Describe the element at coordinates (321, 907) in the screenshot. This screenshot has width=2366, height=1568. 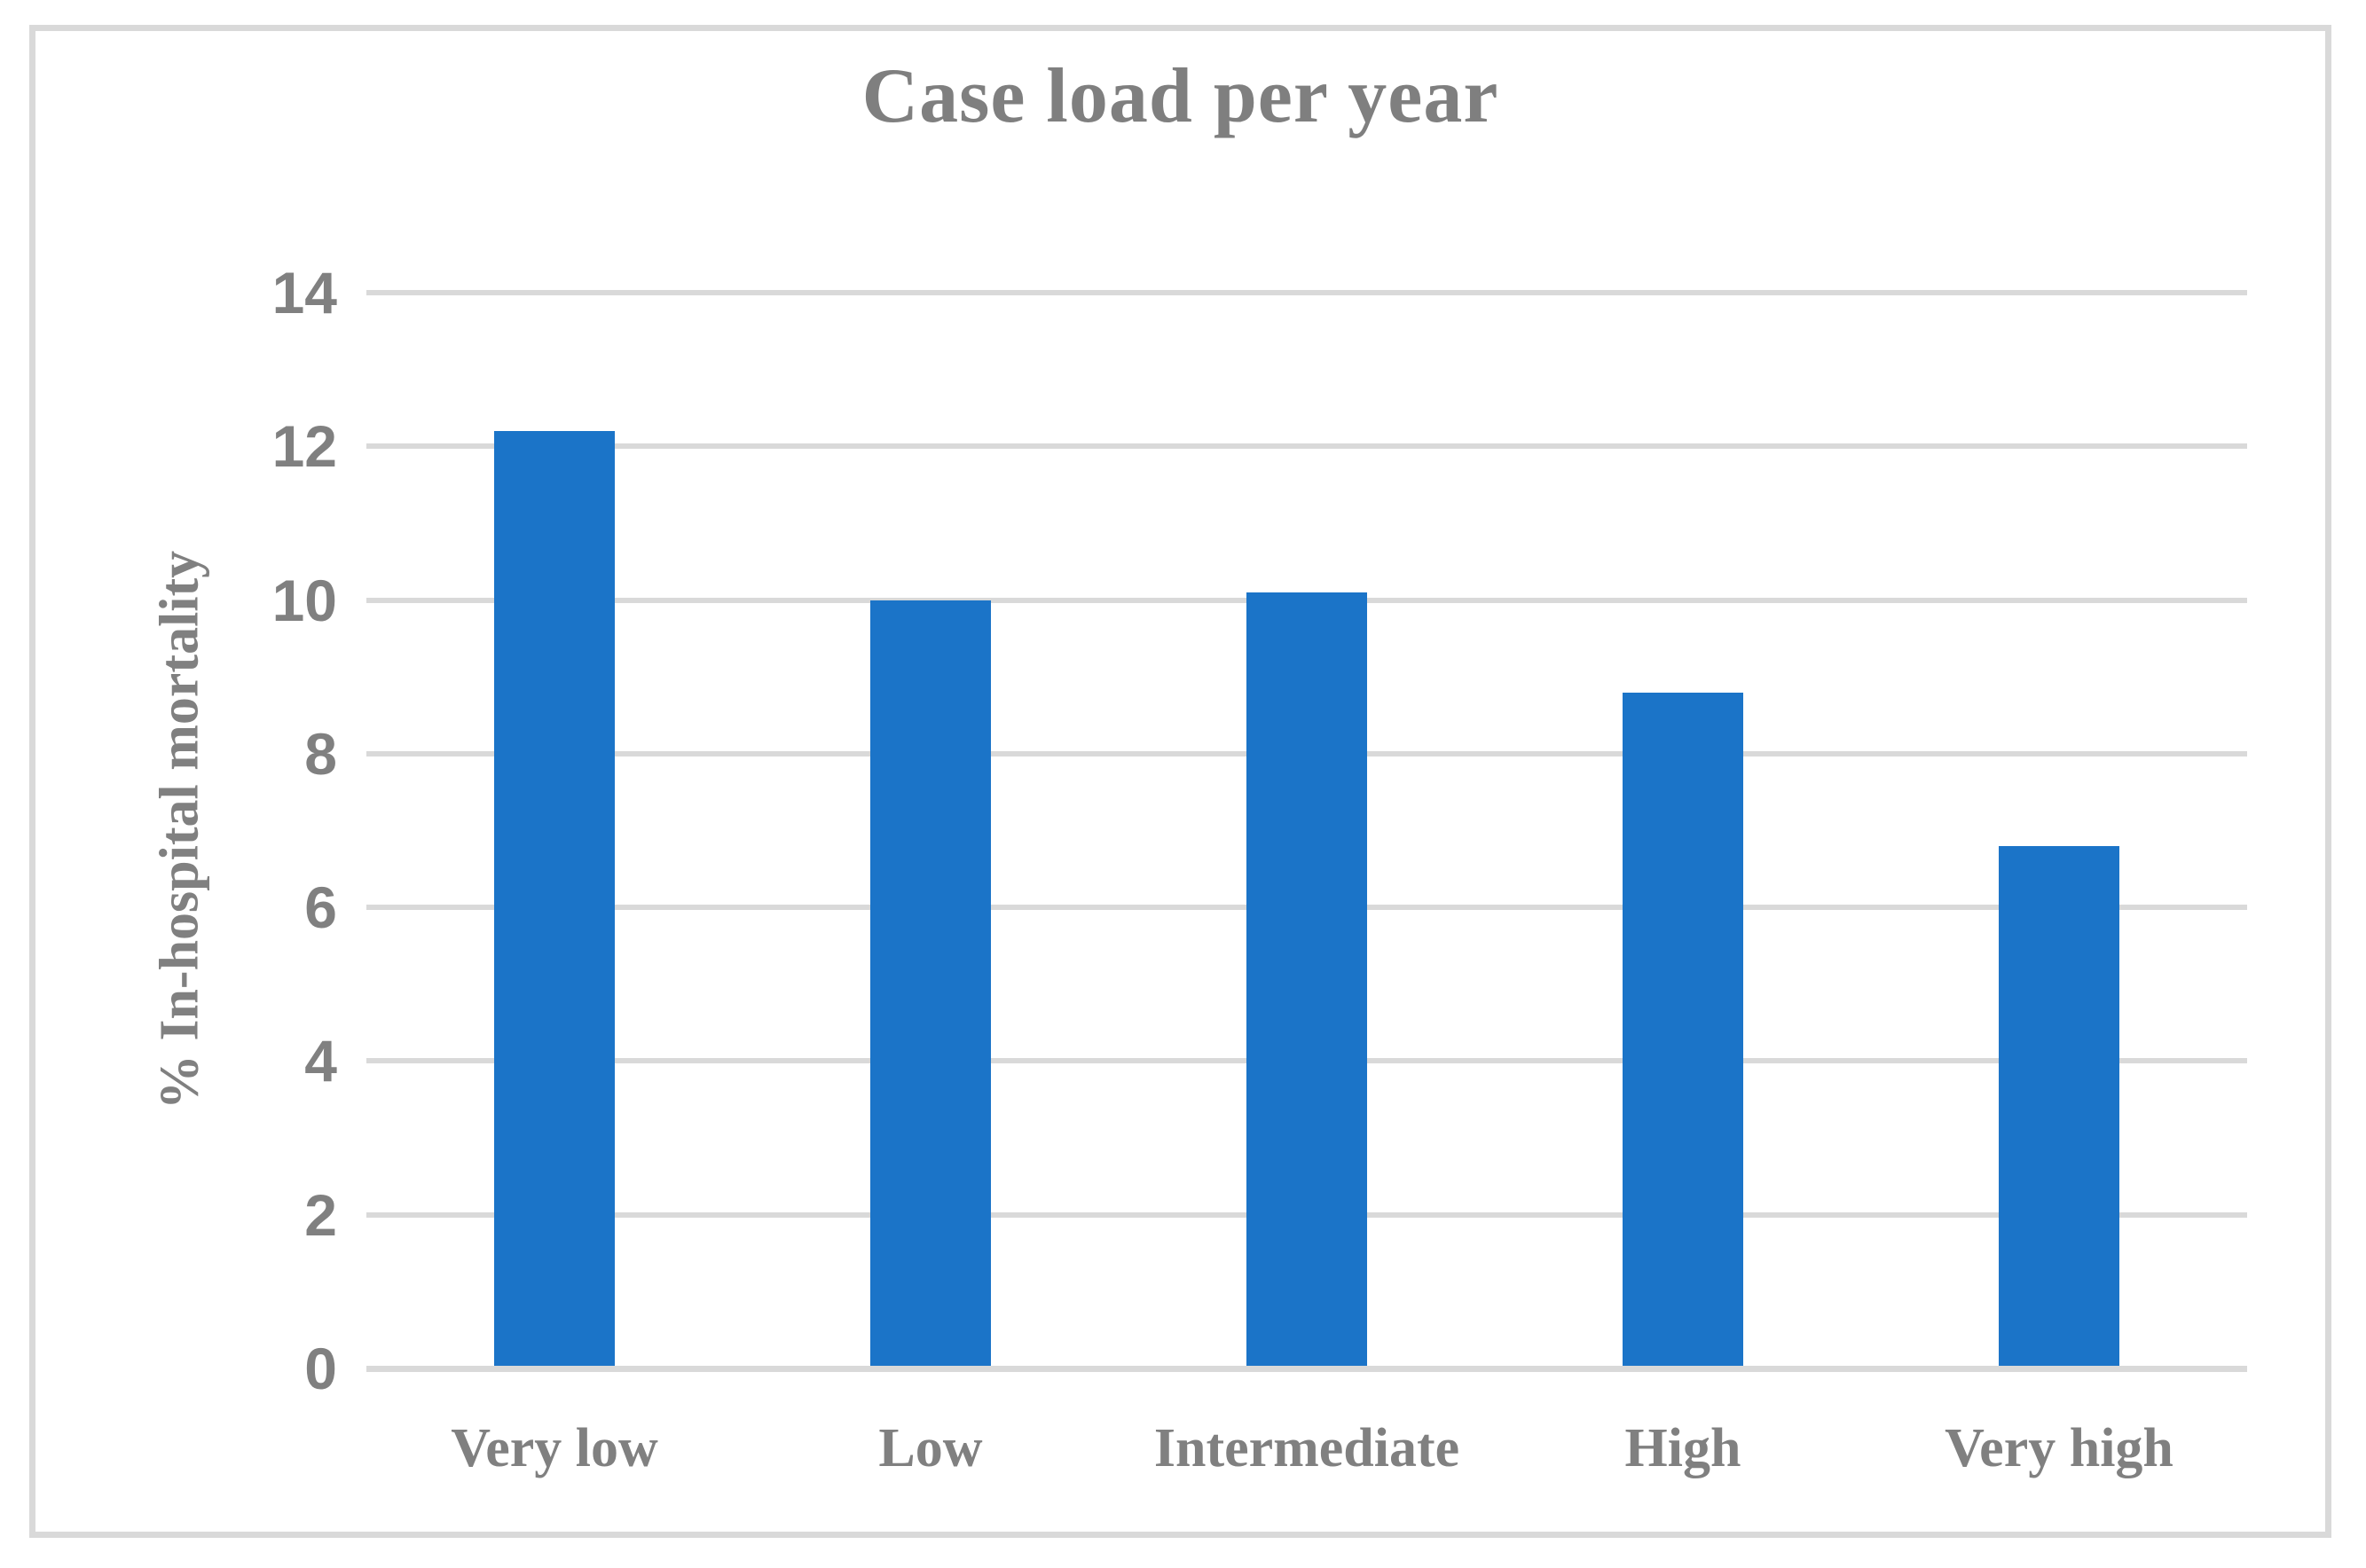
I see `y-tick-label-6: 6` at that location.